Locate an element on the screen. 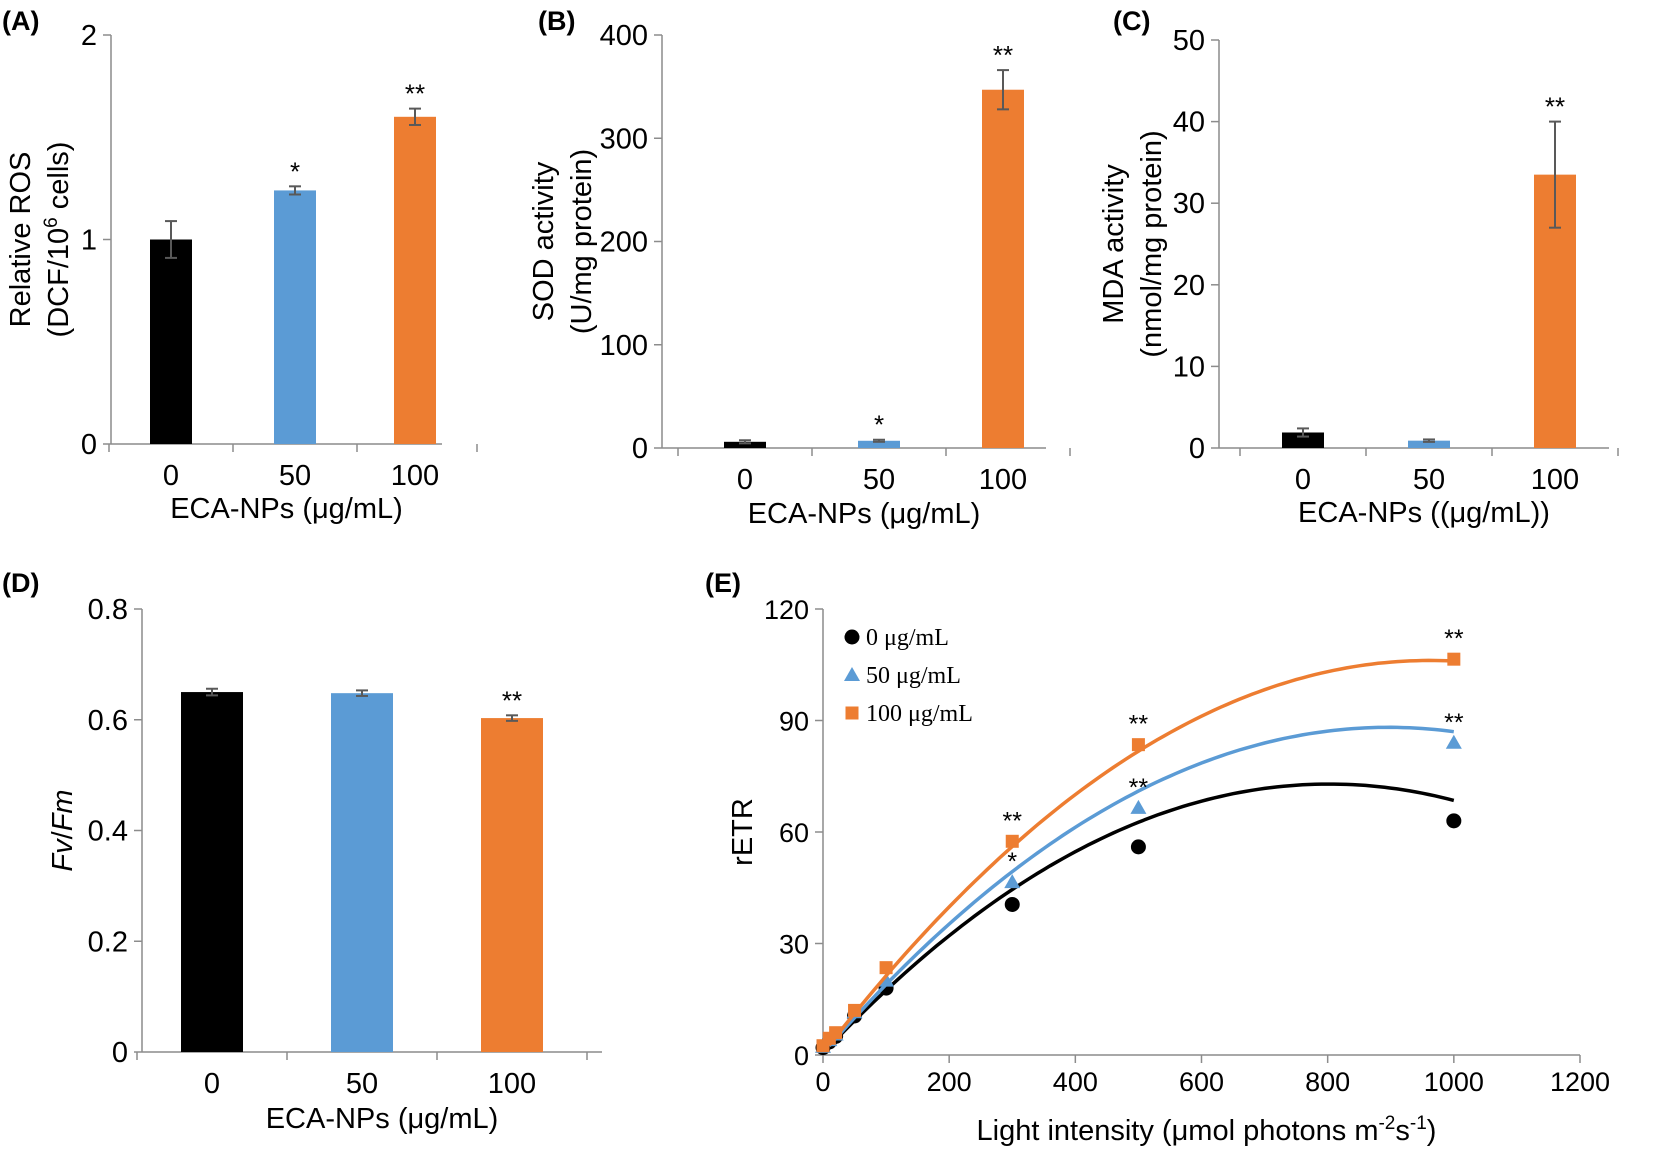 The height and width of the screenshot is (1152, 1654). panel-label: (C) is located at coordinates (1131, 21).